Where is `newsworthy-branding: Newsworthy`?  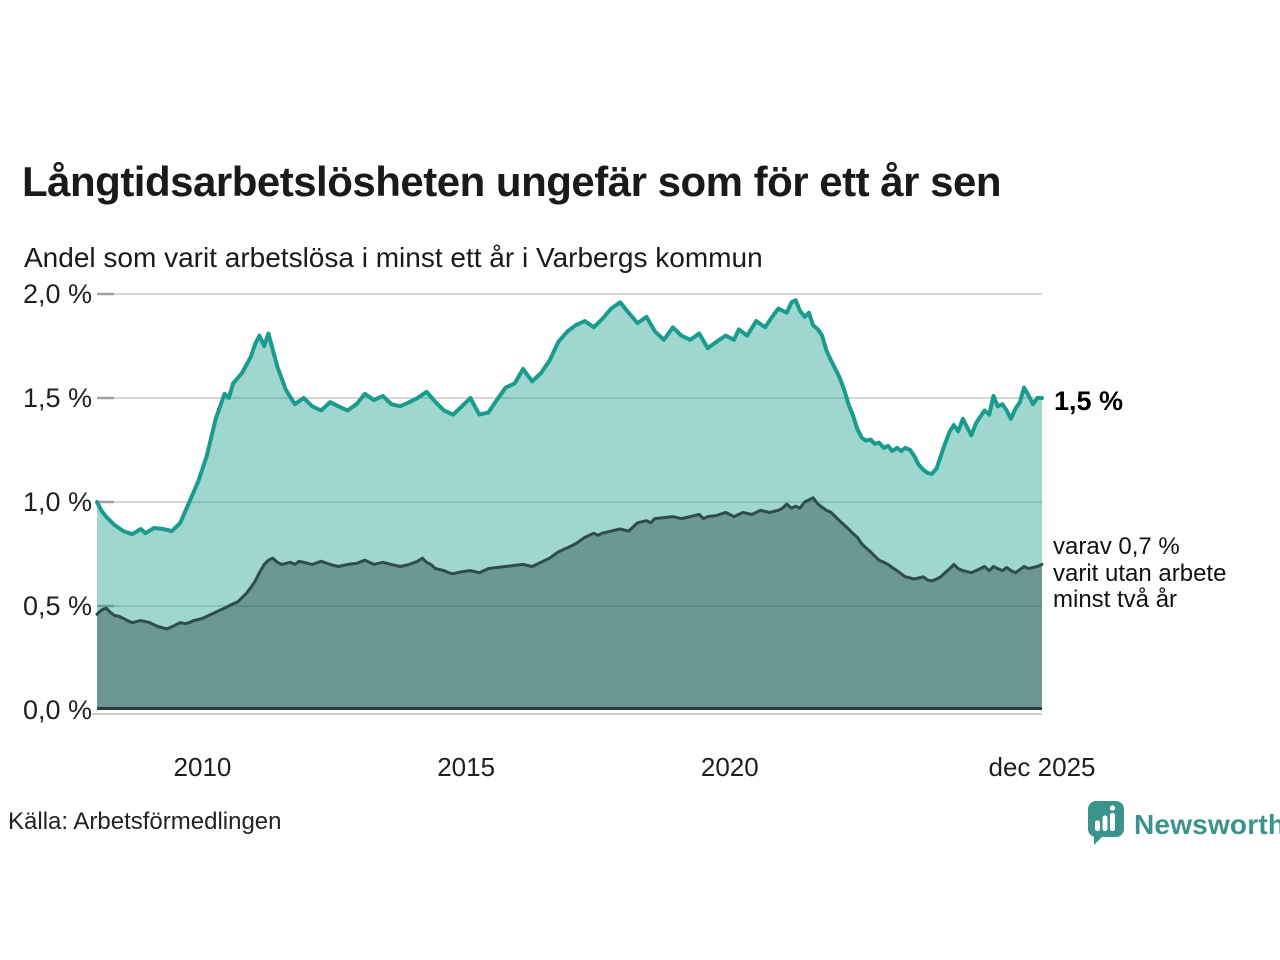 newsworthy-branding: Newsworthy is located at coordinates (1183, 825).